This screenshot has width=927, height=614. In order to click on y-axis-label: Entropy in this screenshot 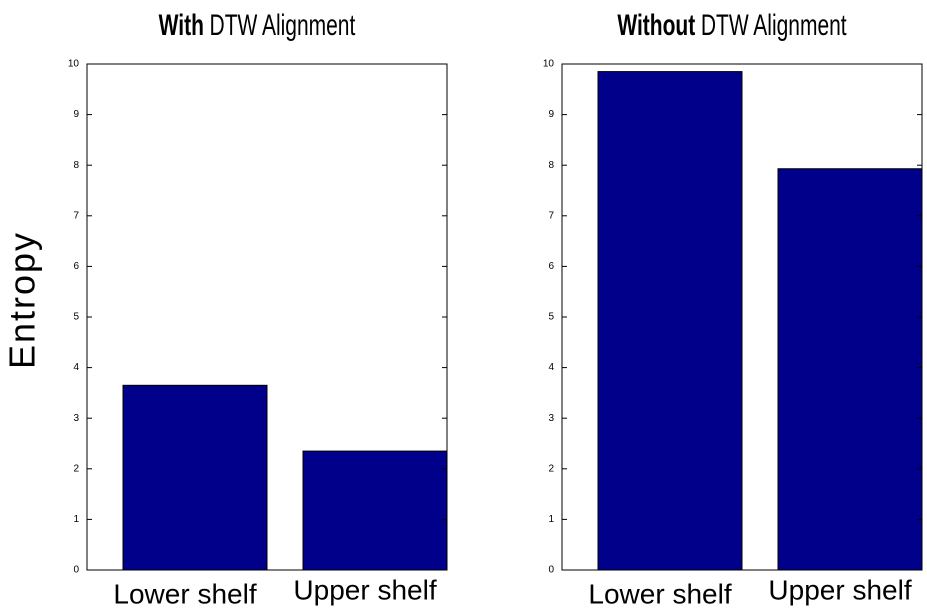, I will do `click(22, 300)`.